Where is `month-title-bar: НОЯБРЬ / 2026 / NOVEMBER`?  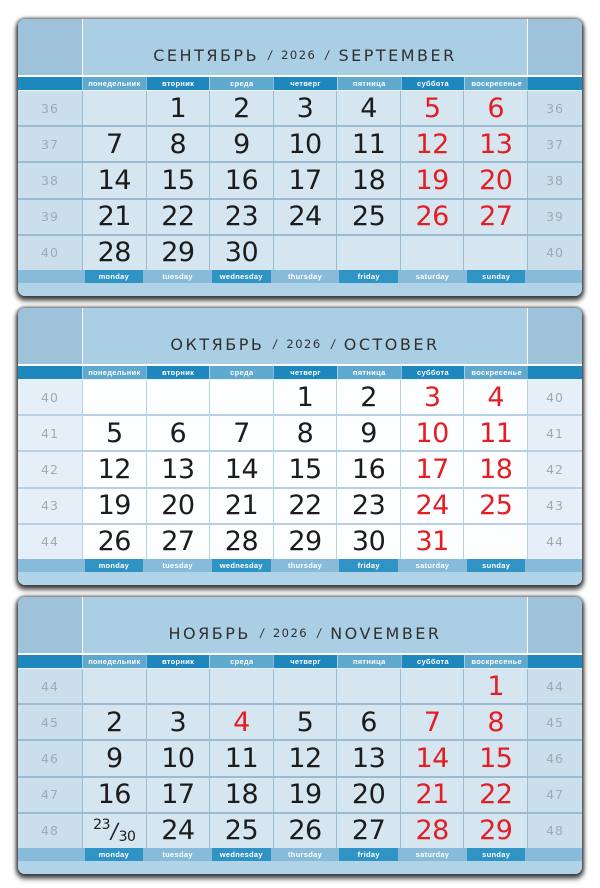 month-title-bar: НОЯБРЬ / 2026 / NOVEMBER is located at coordinates (300, 626).